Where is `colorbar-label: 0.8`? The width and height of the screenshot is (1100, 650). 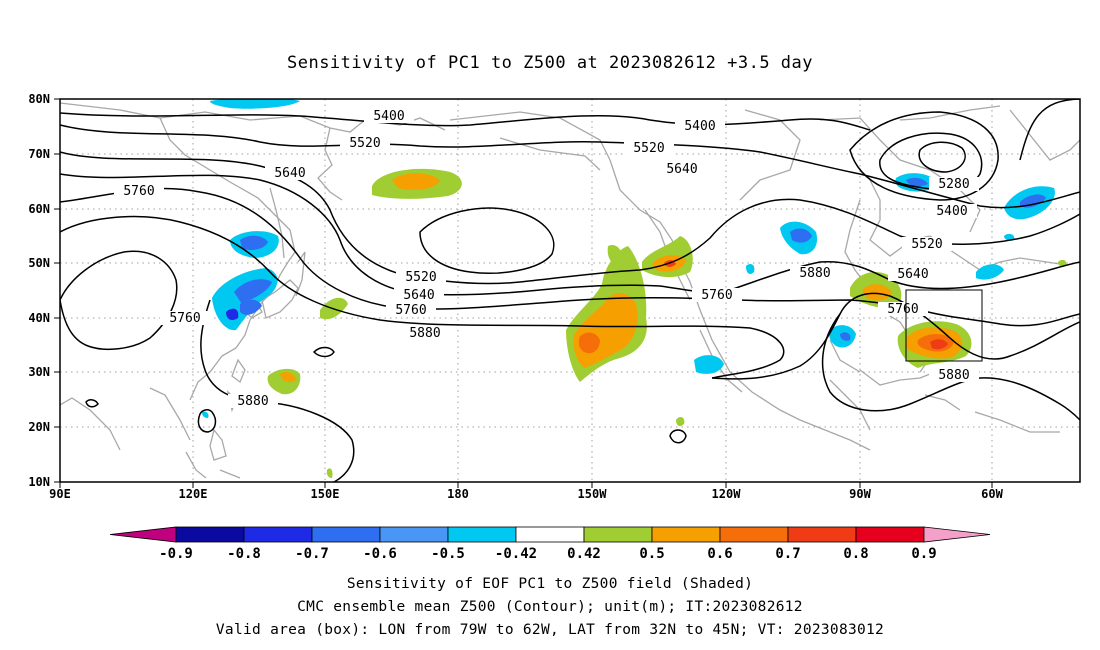 colorbar-label: 0.8 is located at coordinates (855, 554).